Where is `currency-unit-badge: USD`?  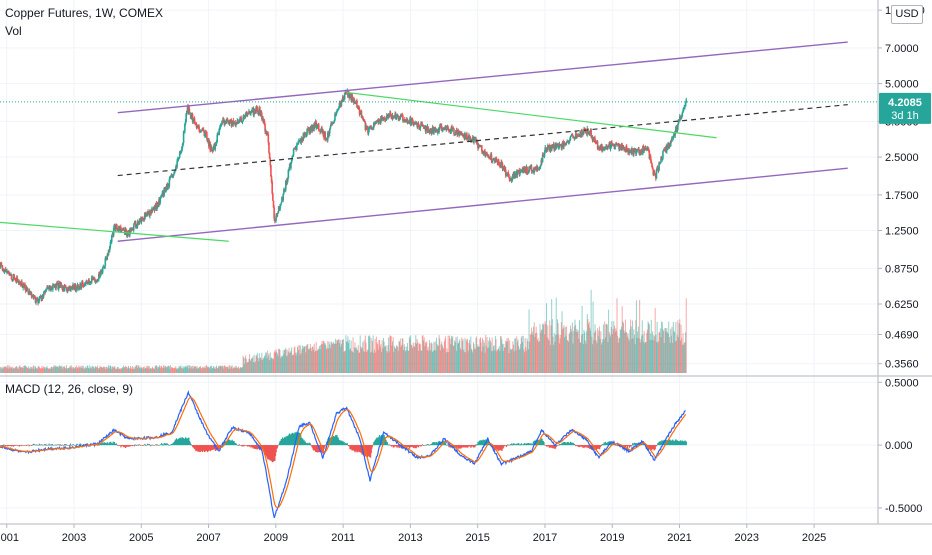 currency-unit-badge: USD is located at coordinates (907, 14).